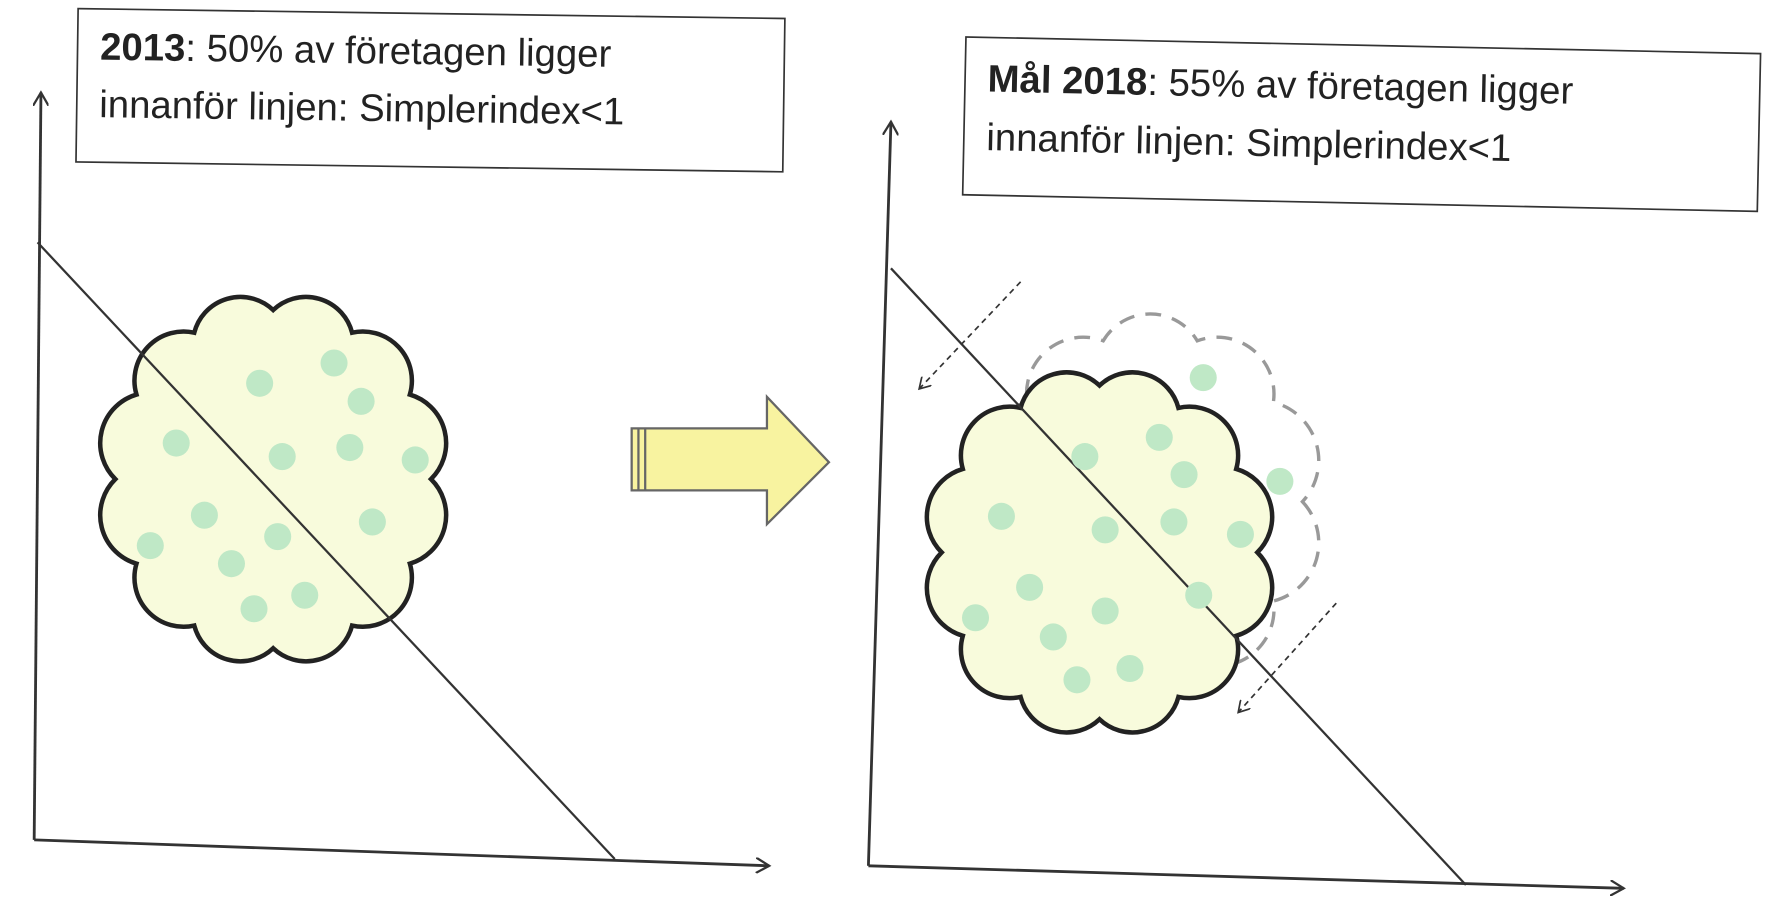 This screenshot has width=1765, height=903. I want to click on label-text: : 50% av företagen ligger, so click(398, 51).